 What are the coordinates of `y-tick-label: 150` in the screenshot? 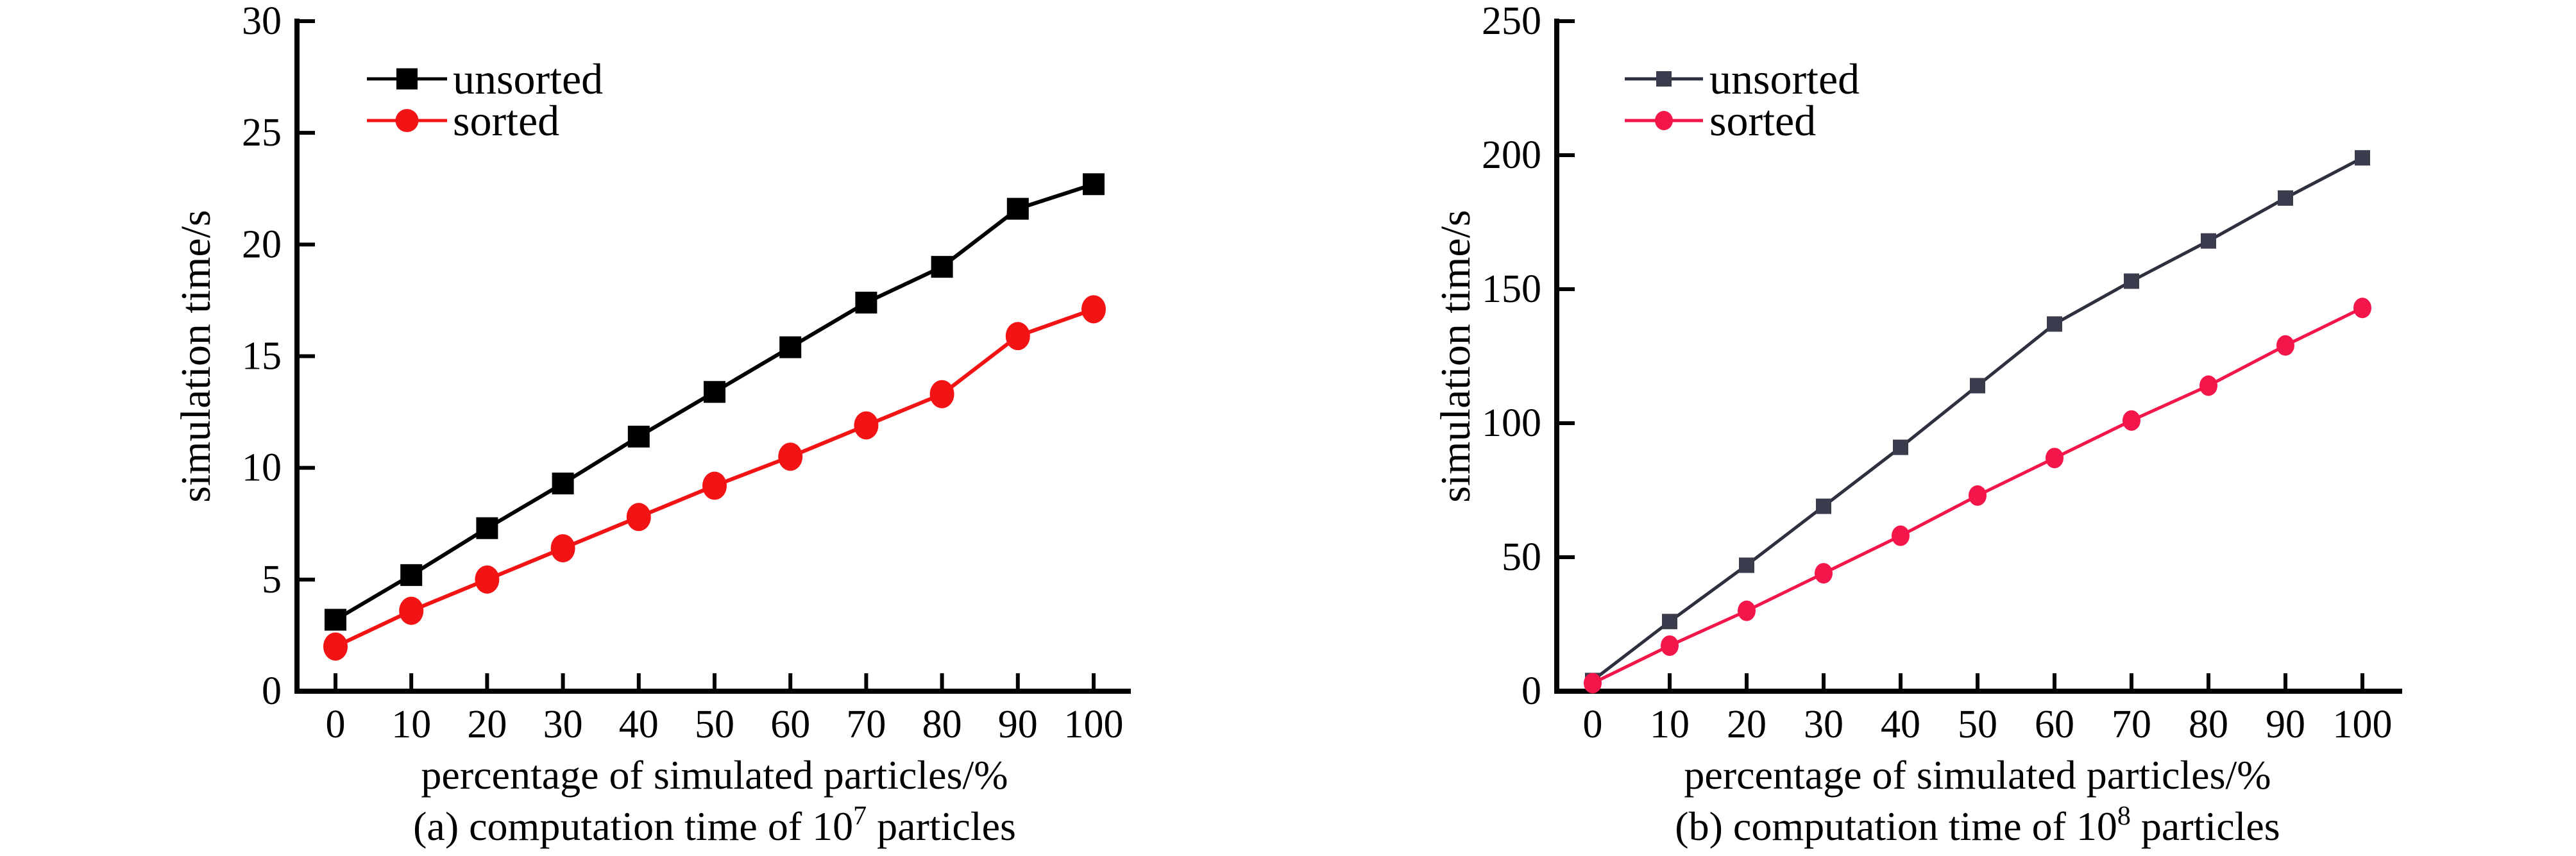 It's located at (1511, 289).